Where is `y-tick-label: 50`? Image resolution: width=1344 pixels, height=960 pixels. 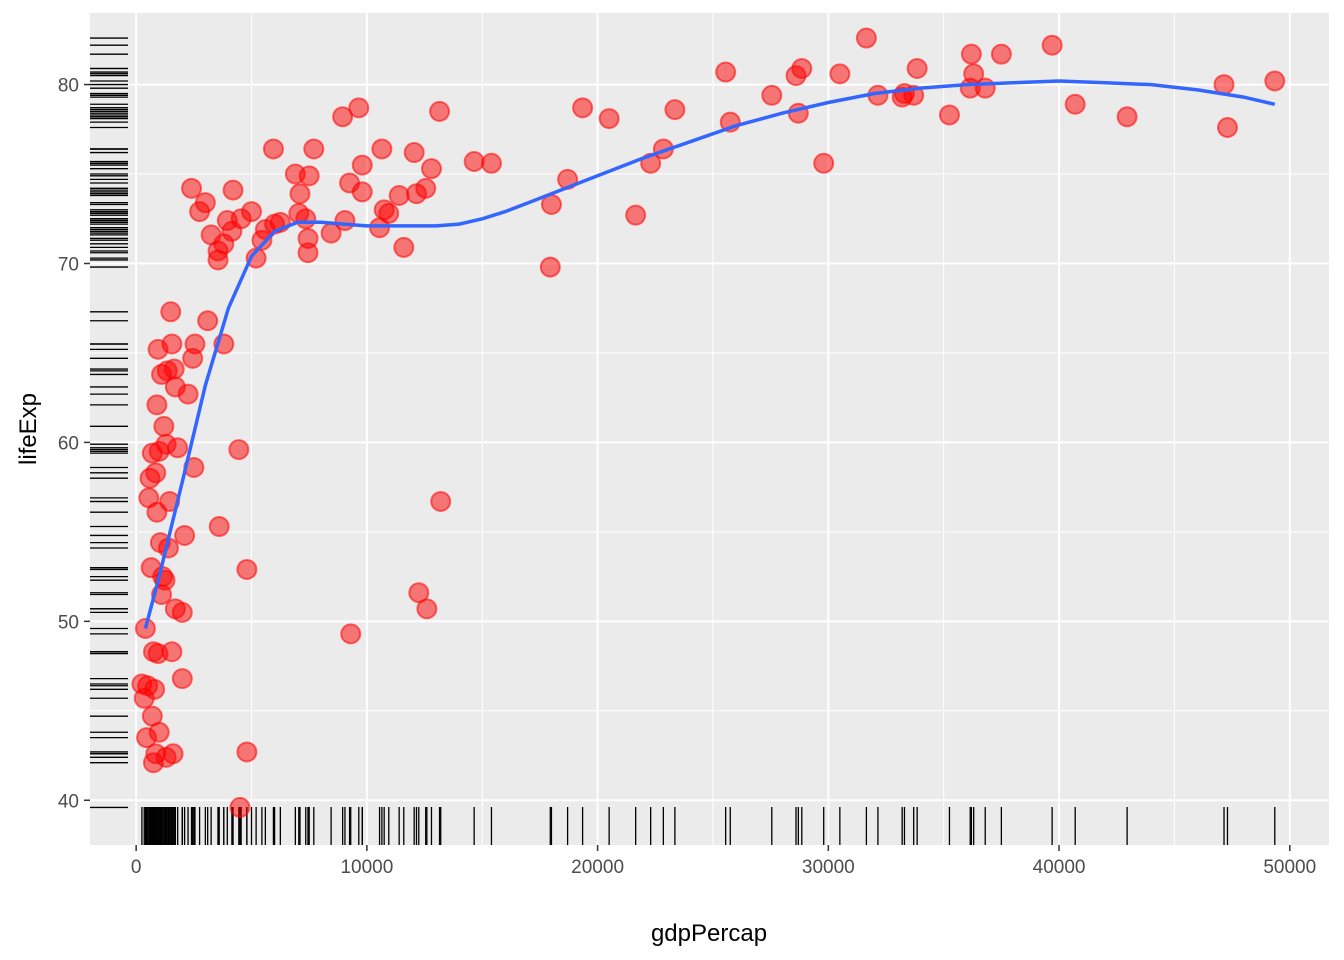
y-tick-label: 50 is located at coordinates (68, 622).